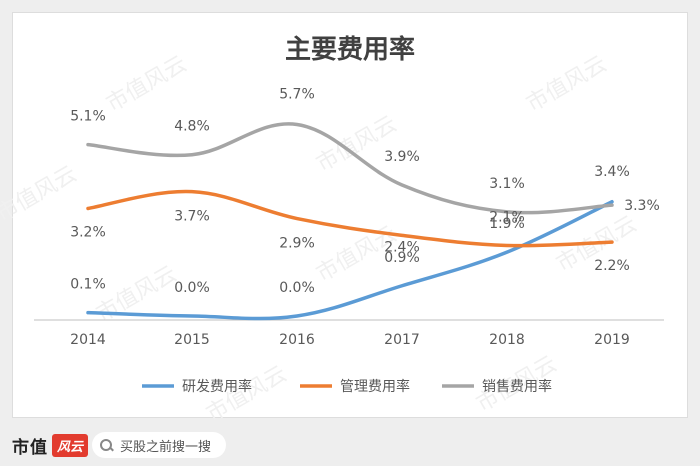 The height and width of the screenshot is (466, 700). I want to click on legend: 研发费用率 管理费用率 销售费用率, so click(347, 386).